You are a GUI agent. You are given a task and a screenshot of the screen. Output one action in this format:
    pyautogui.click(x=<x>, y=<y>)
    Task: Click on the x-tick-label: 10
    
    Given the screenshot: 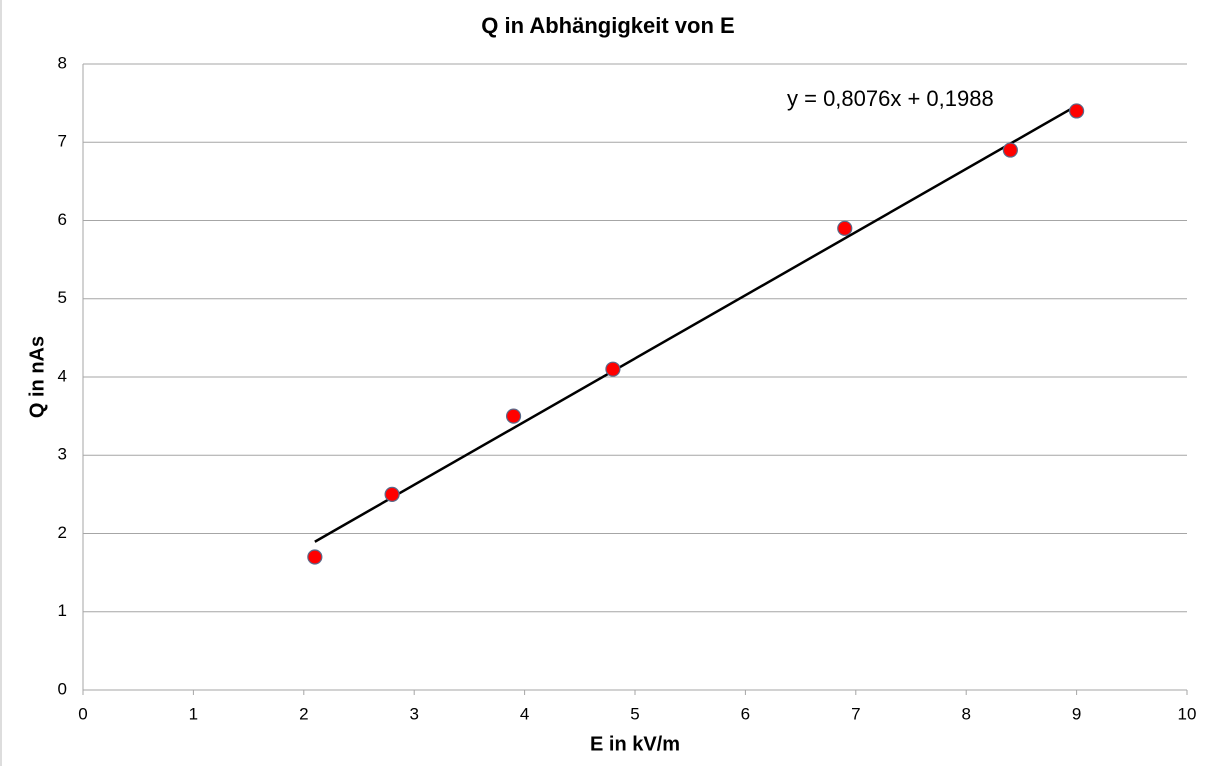 What is the action you would take?
    pyautogui.click(x=1187, y=713)
    